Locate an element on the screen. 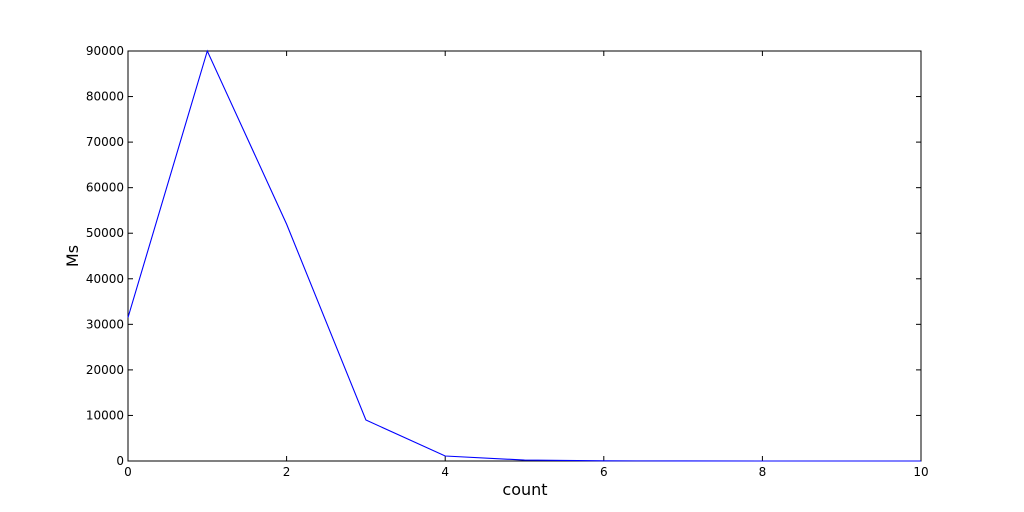  y-tick-label: 20000 is located at coordinates (105, 370).